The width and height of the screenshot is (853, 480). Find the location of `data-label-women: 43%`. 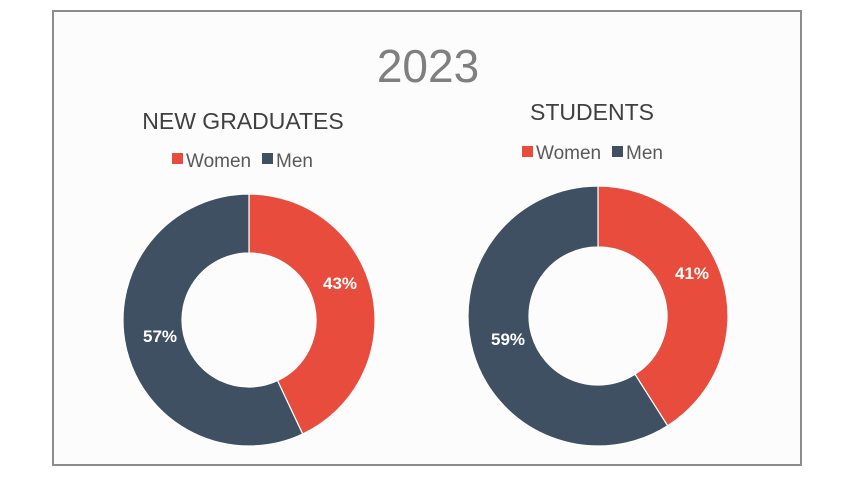

data-label-women: 43% is located at coordinates (340, 283).